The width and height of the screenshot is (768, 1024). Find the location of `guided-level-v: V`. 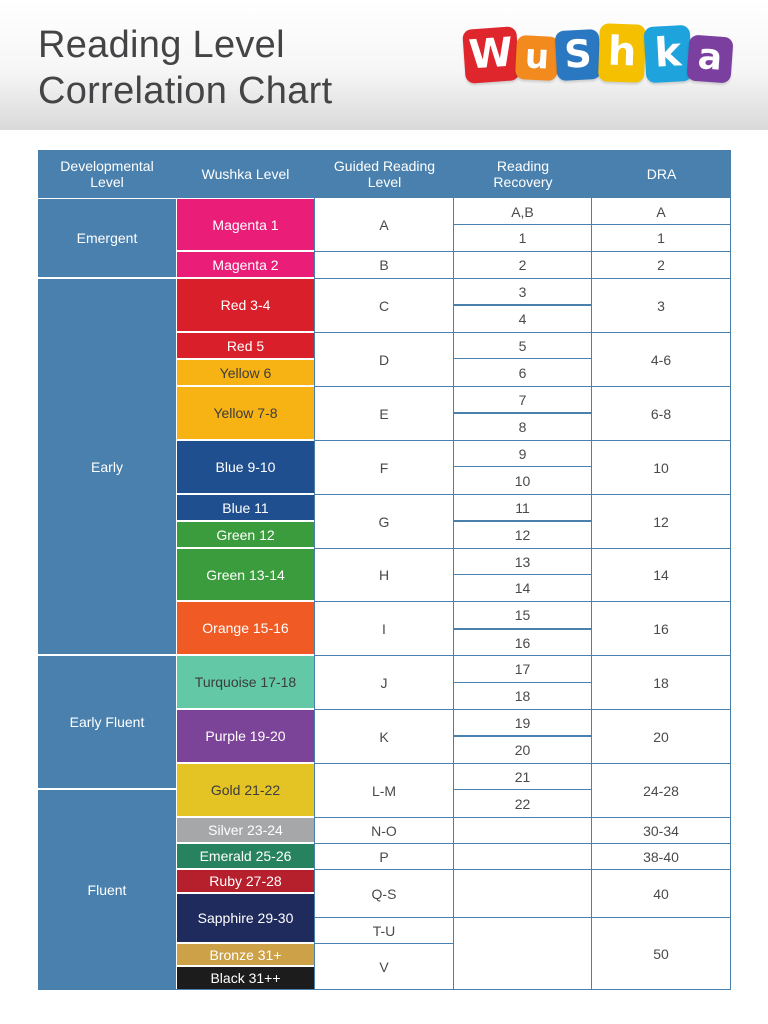

guided-level-v: V is located at coordinates (384, 966).